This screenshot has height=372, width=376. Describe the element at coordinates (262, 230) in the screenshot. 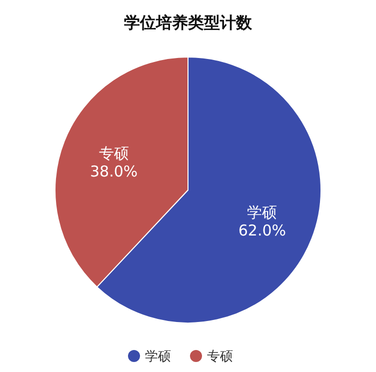

I see `data-label: 62.0%` at that location.